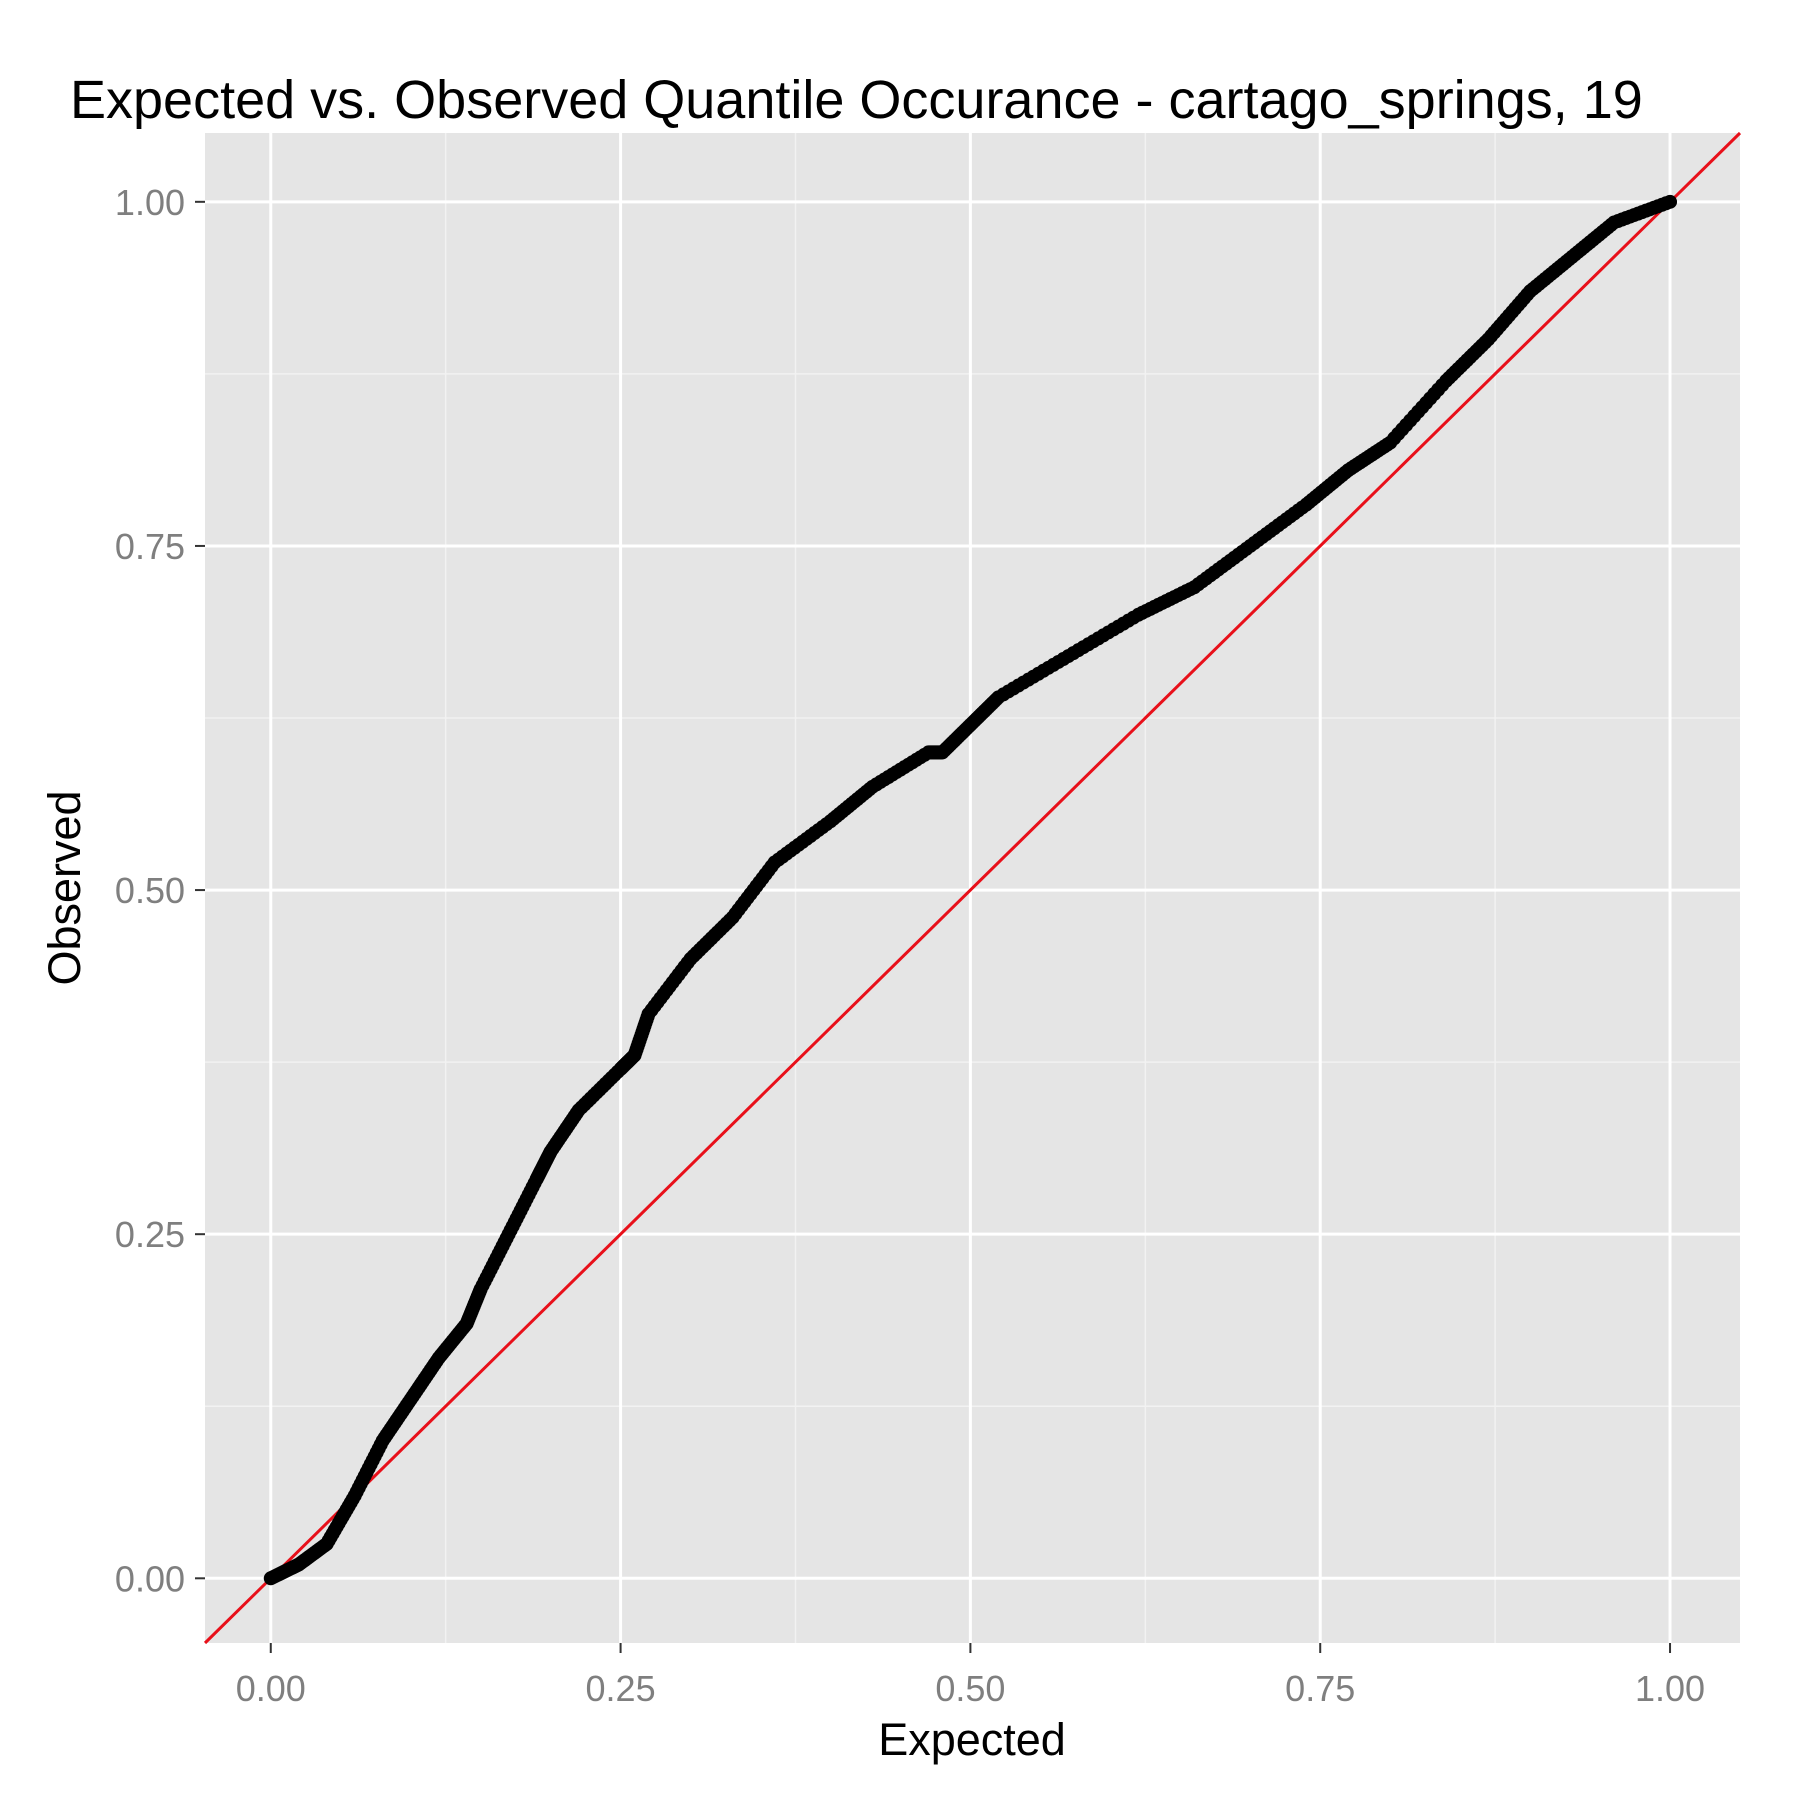 This screenshot has height=1805, width=1800. I want to click on x-tick-label: 0.00, so click(271, 1688).